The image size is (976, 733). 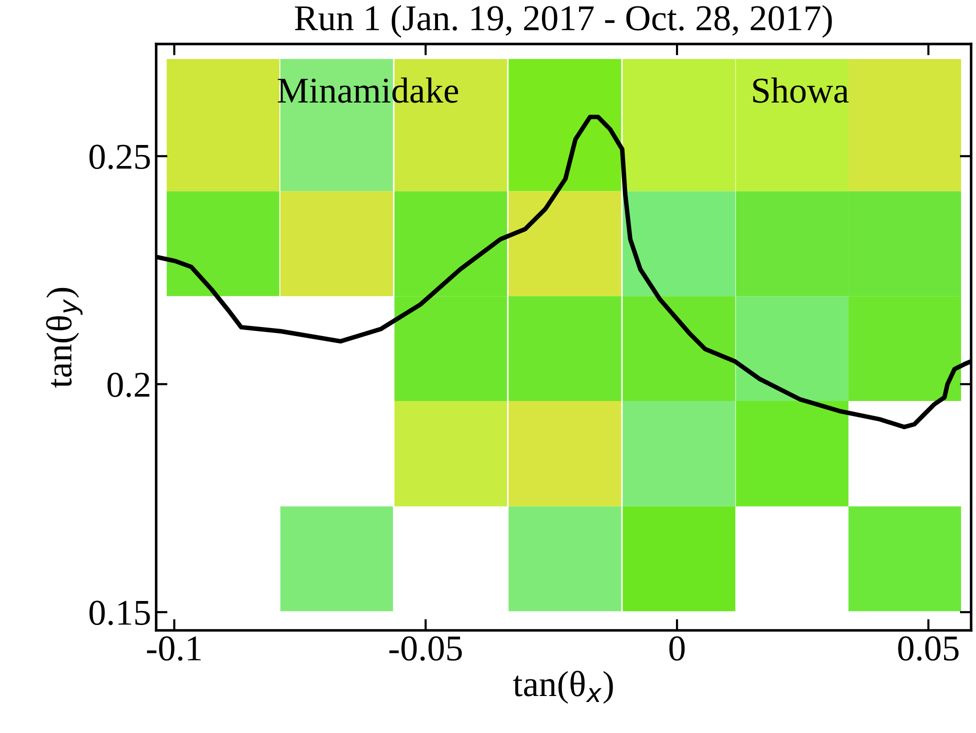 What do you see at coordinates (563, 687) in the screenshot?
I see `x-axis-title: tan(θ$_{x}$)` at bounding box center [563, 687].